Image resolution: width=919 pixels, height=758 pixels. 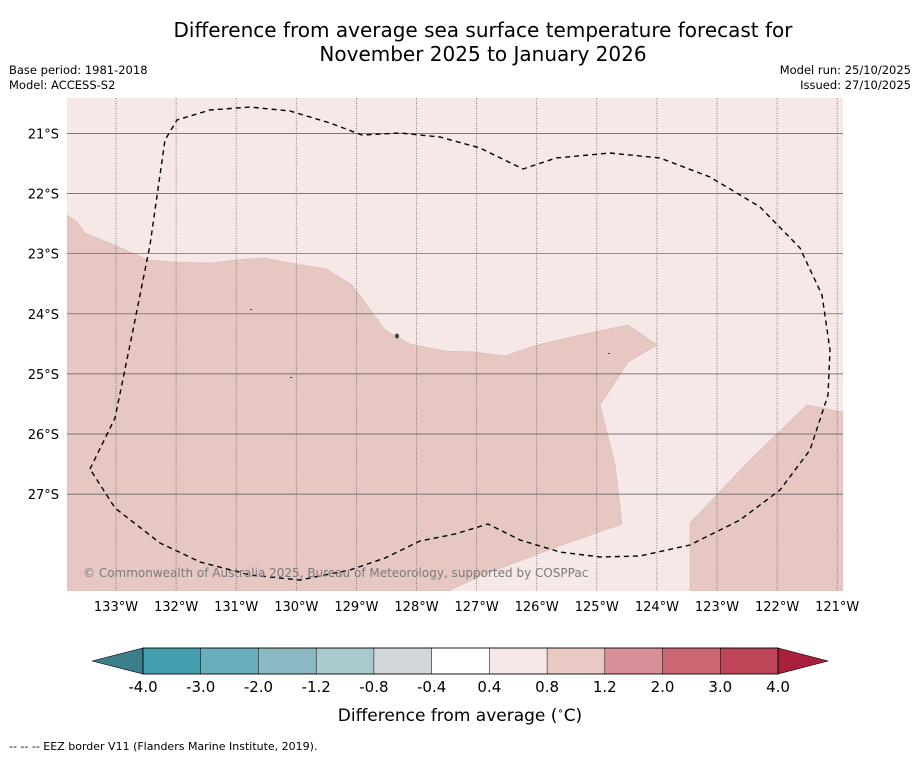 I want to click on lon-label: 123°W, so click(x=717, y=607).